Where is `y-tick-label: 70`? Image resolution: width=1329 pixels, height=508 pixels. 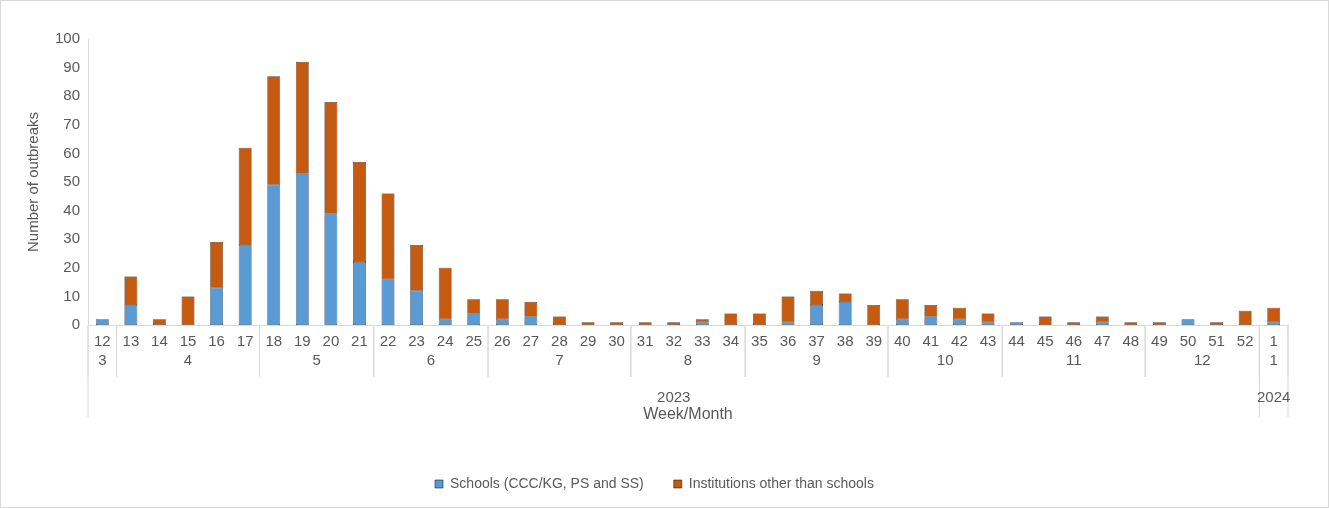
y-tick-label: 70 is located at coordinates (72, 123).